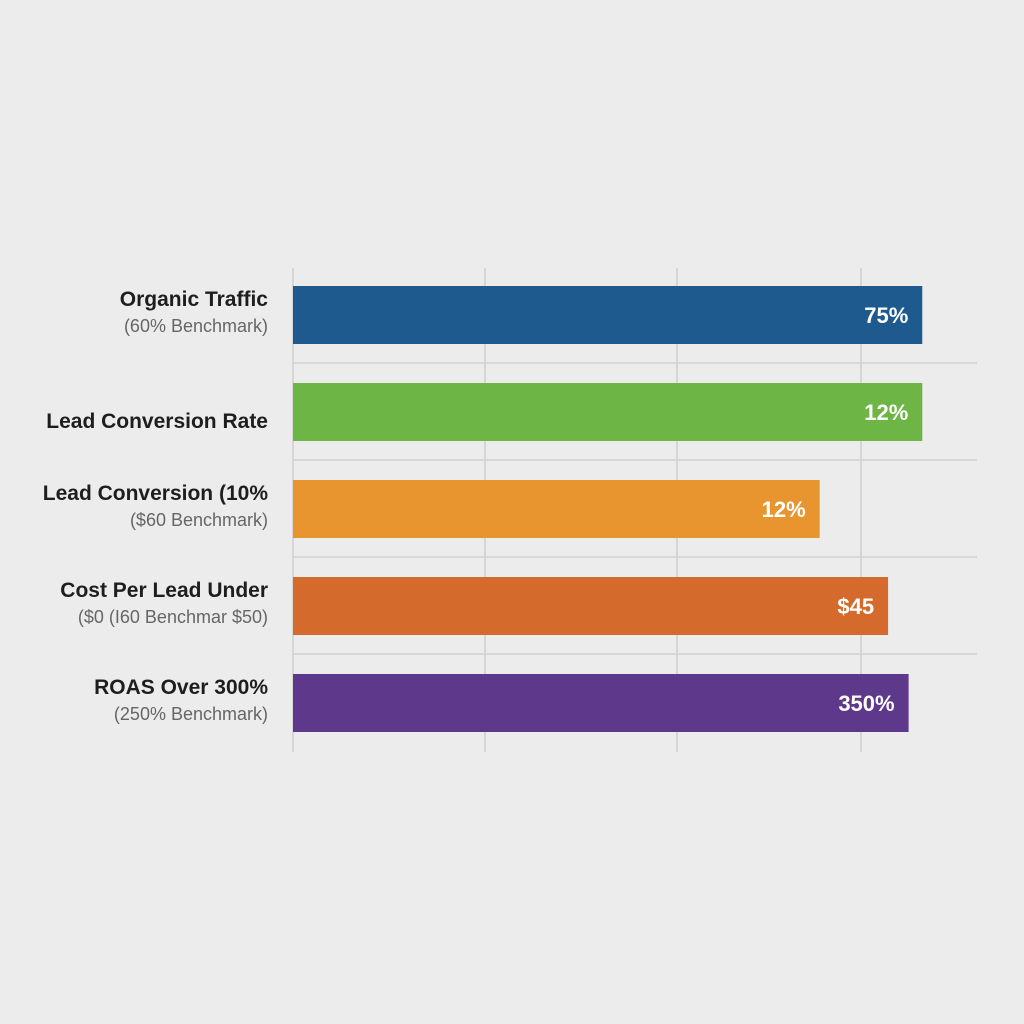 This screenshot has height=1024, width=1024. Describe the element at coordinates (181, 687) in the screenshot. I see `category-name: ROAS Over 300%` at that location.